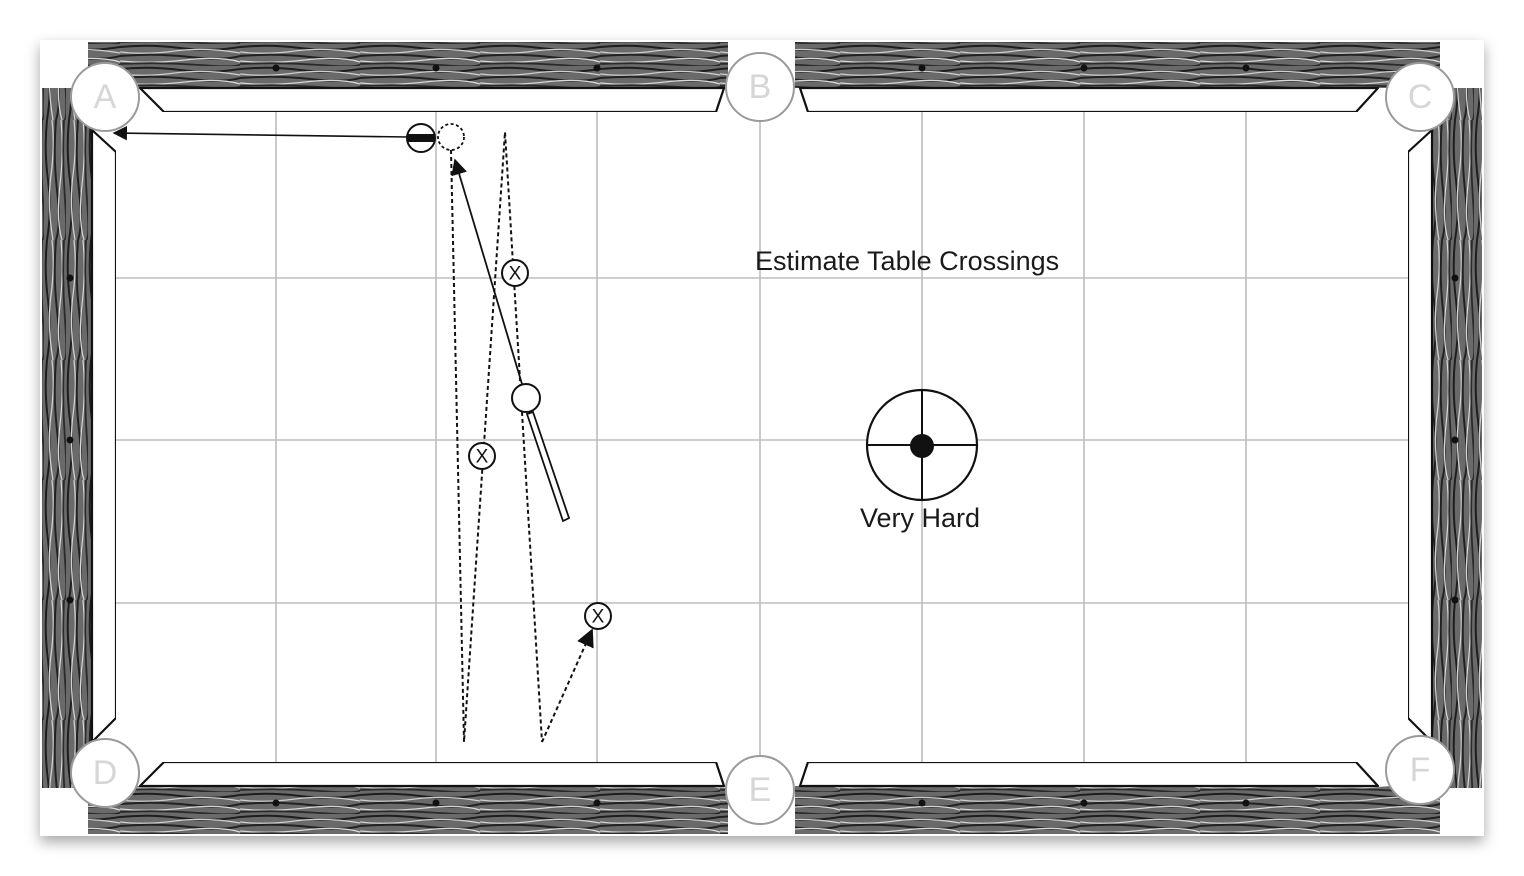  What do you see at coordinates (432, 100) in the screenshot?
I see `cushion-top-left` at bounding box center [432, 100].